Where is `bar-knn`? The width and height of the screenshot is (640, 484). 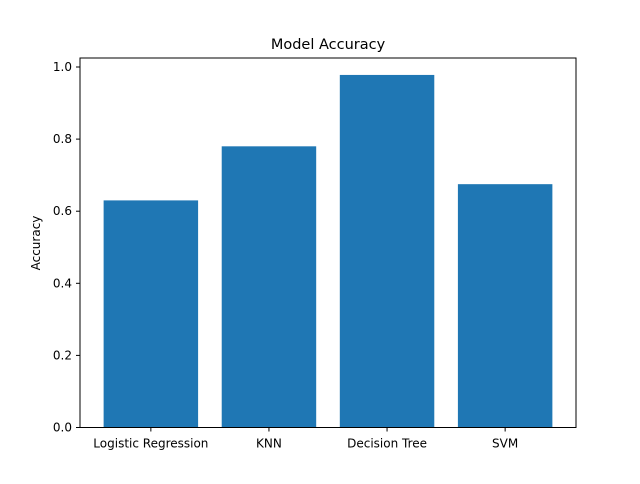
bar-knn is located at coordinates (269, 287).